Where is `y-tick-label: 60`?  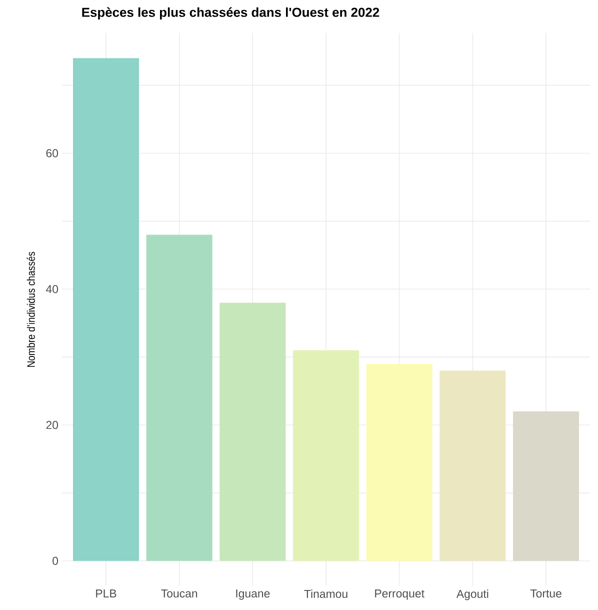
y-tick-label: 60 is located at coordinates (52, 153).